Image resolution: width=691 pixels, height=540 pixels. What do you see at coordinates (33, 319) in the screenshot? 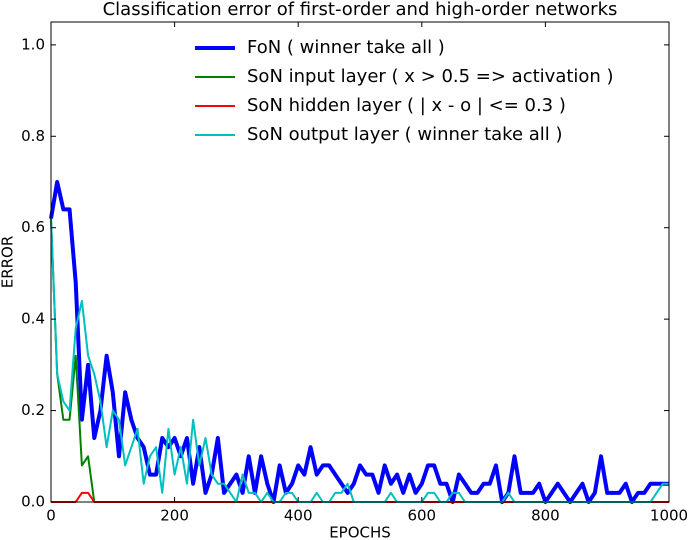
I see `y-tick-label: 0.4` at bounding box center [33, 319].